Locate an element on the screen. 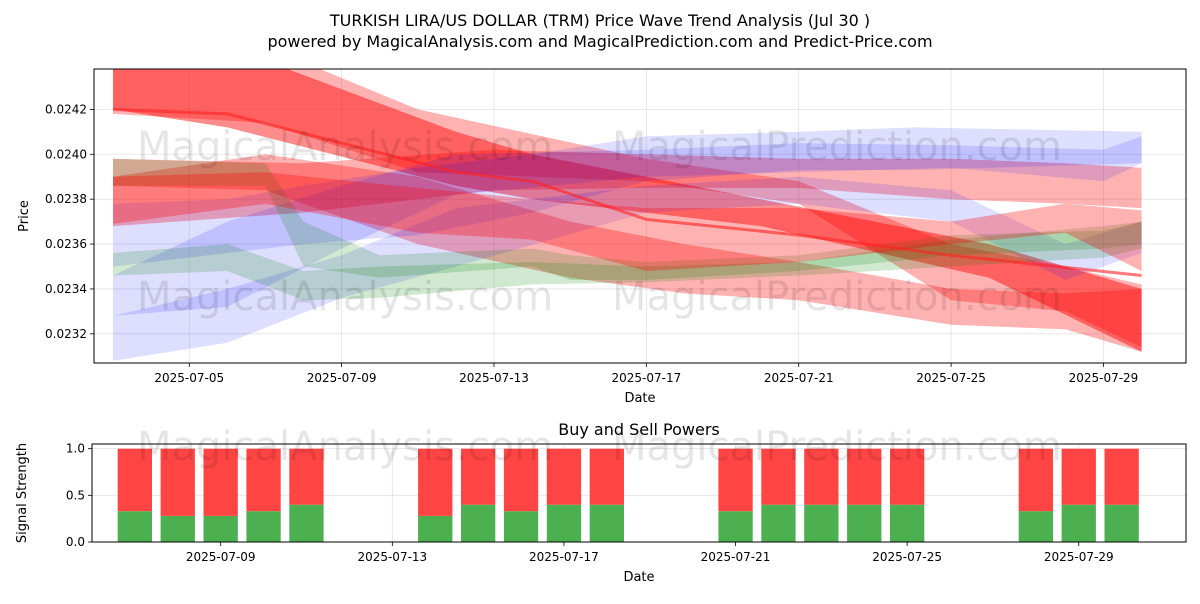 This screenshot has height=604, width=1200. price-y-tick-label: 0.0238 is located at coordinates (66, 199).